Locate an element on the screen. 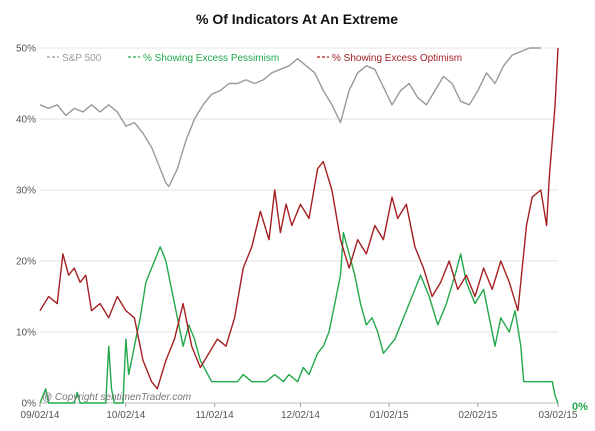 The width and height of the screenshot is (595, 431). legend-label-pessimism: % Showing Excess Pessimism is located at coordinates (211, 58).